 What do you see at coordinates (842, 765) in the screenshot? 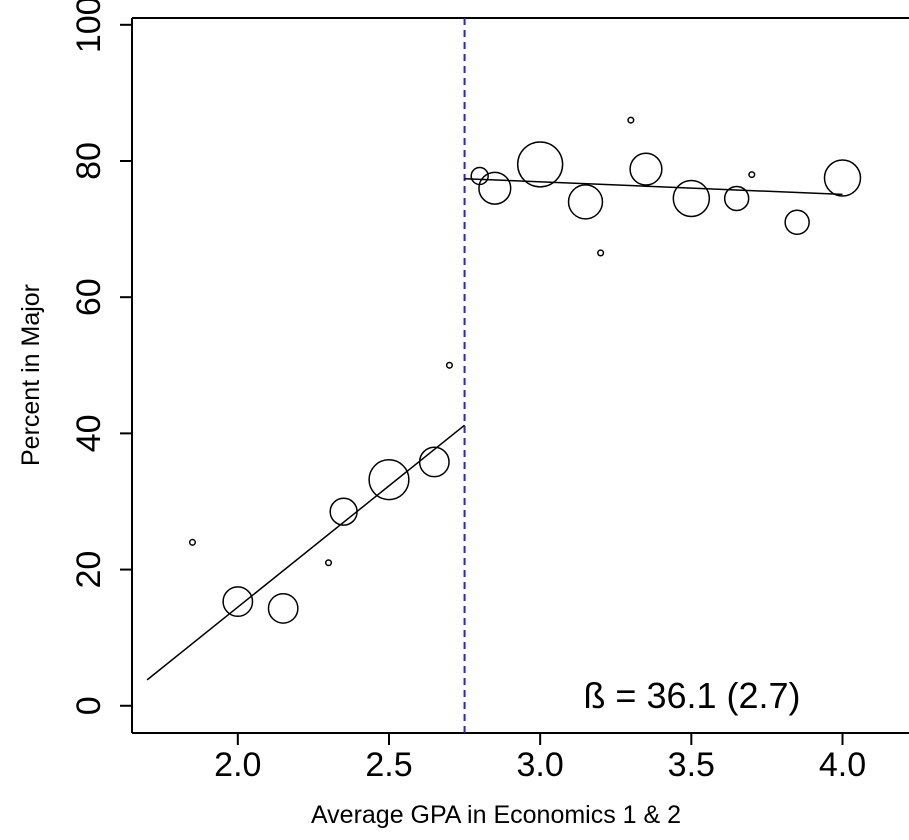
I see `x-axis-tick-label: 4.0` at bounding box center [842, 765].